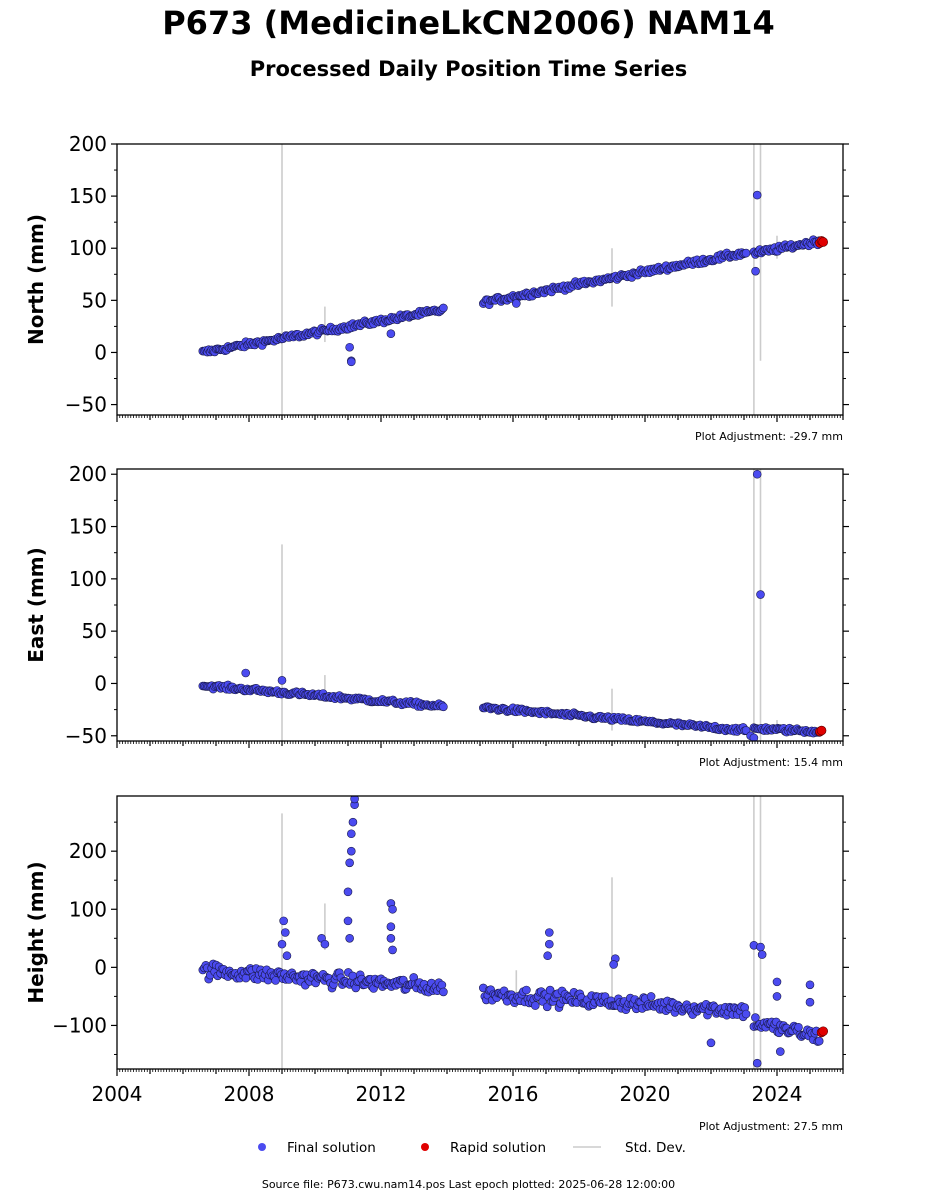  Describe the element at coordinates (468, 69) in the screenshot. I see `chart-subtitle: Processed Daily Position Time Series` at that location.